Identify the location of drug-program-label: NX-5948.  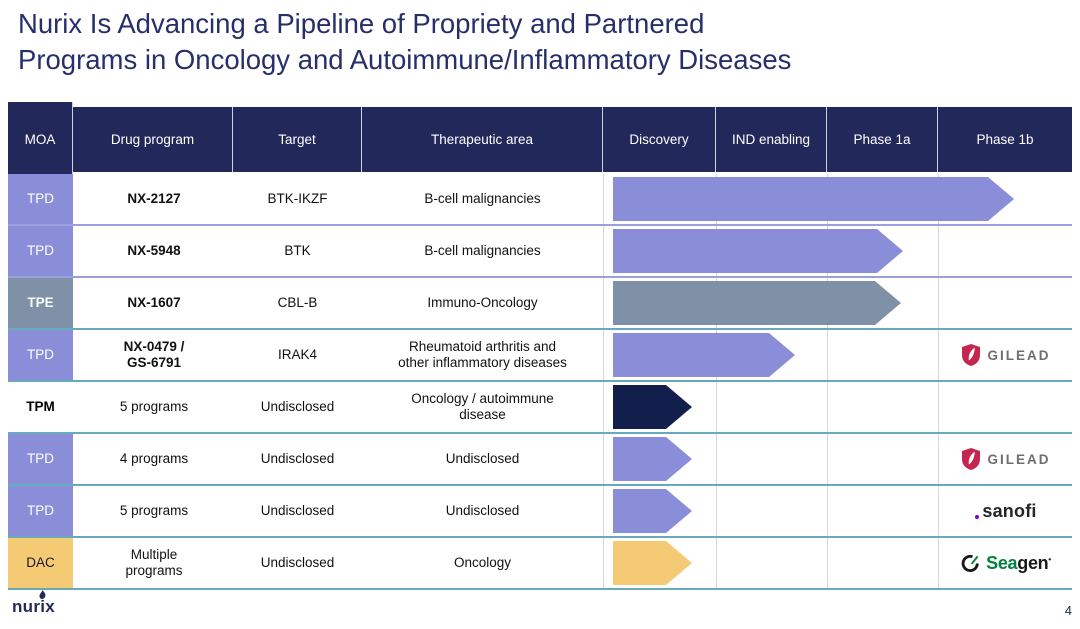
(154, 251).